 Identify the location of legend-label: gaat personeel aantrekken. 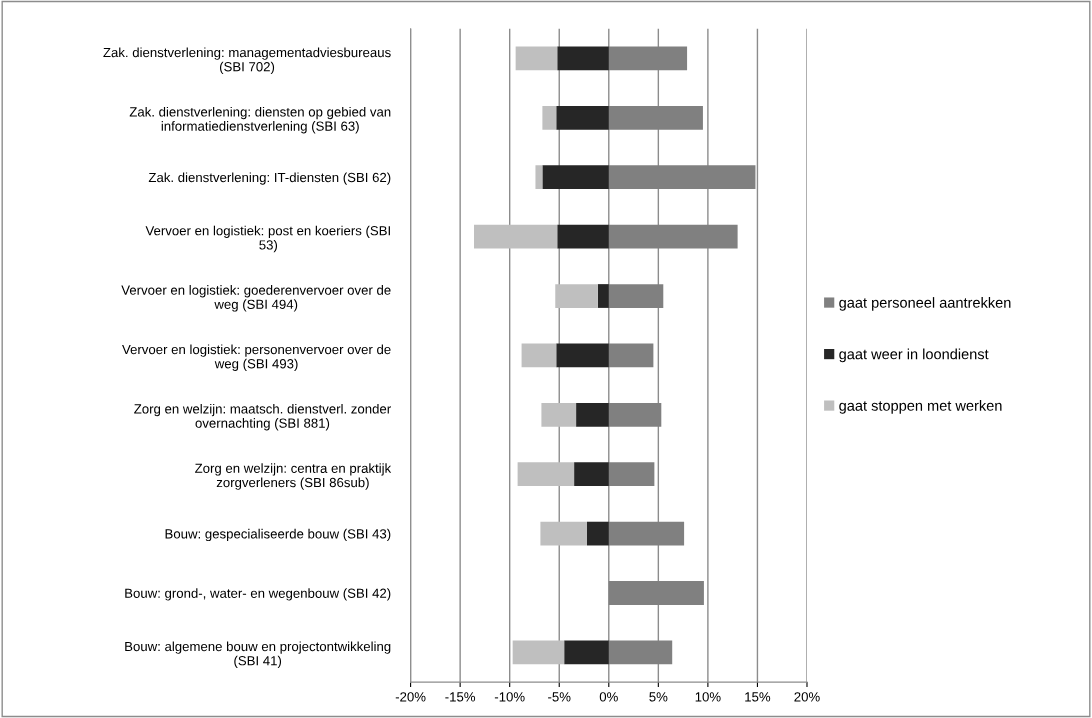
(925, 304).